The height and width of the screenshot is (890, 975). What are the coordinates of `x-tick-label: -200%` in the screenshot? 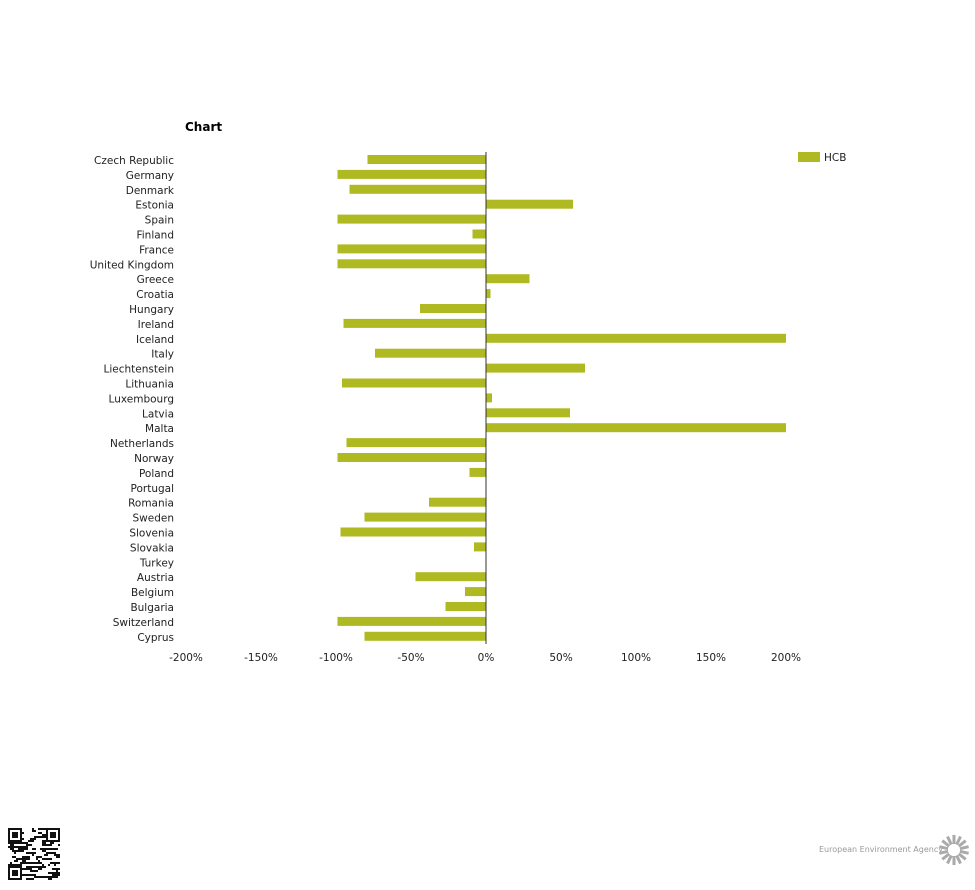 It's located at (186, 658).